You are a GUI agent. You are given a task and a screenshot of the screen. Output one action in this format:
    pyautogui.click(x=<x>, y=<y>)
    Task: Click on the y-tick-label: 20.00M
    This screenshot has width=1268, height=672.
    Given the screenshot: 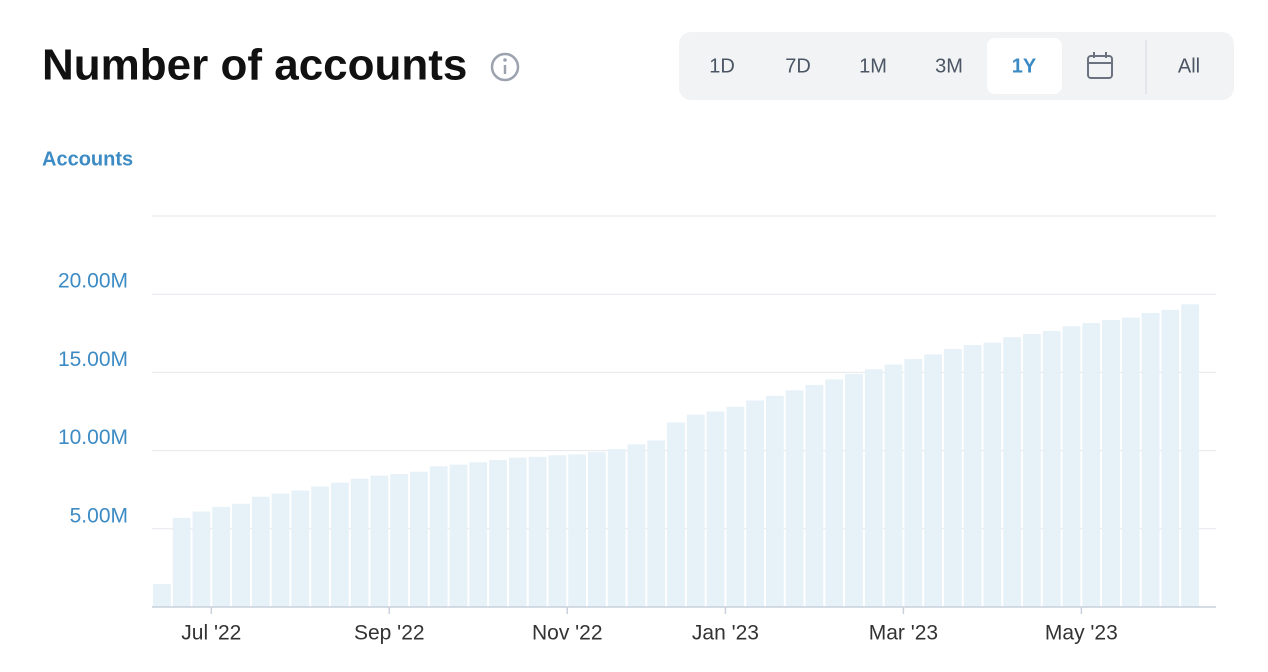 What is the action you would take?
    pyautogui.click(x=93, y=281)
    